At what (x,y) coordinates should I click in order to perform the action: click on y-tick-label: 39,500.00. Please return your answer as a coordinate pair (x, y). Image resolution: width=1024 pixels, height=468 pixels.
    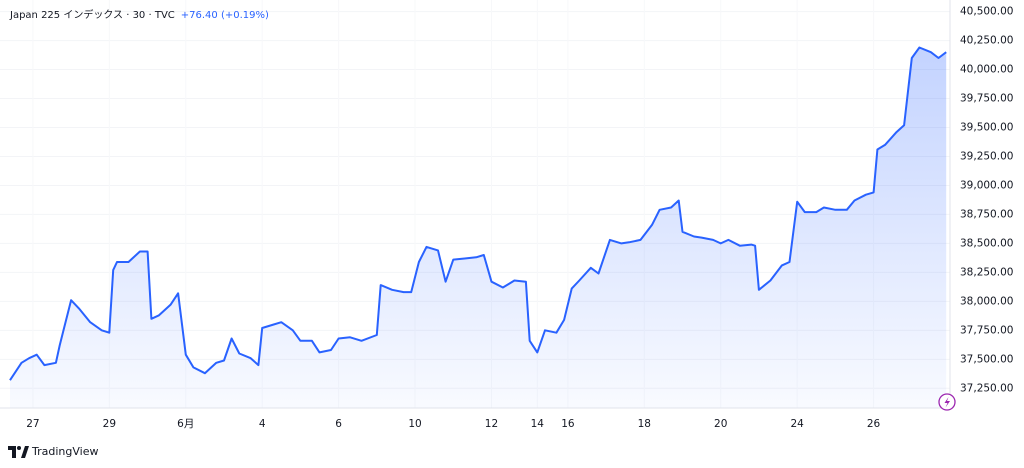
    Looking at the image, I should click on (986, 128).